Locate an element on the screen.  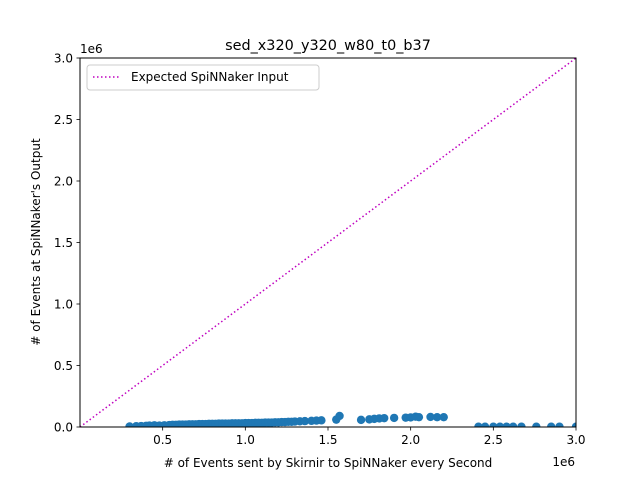
legend-box is located at coordinates (203, 77).